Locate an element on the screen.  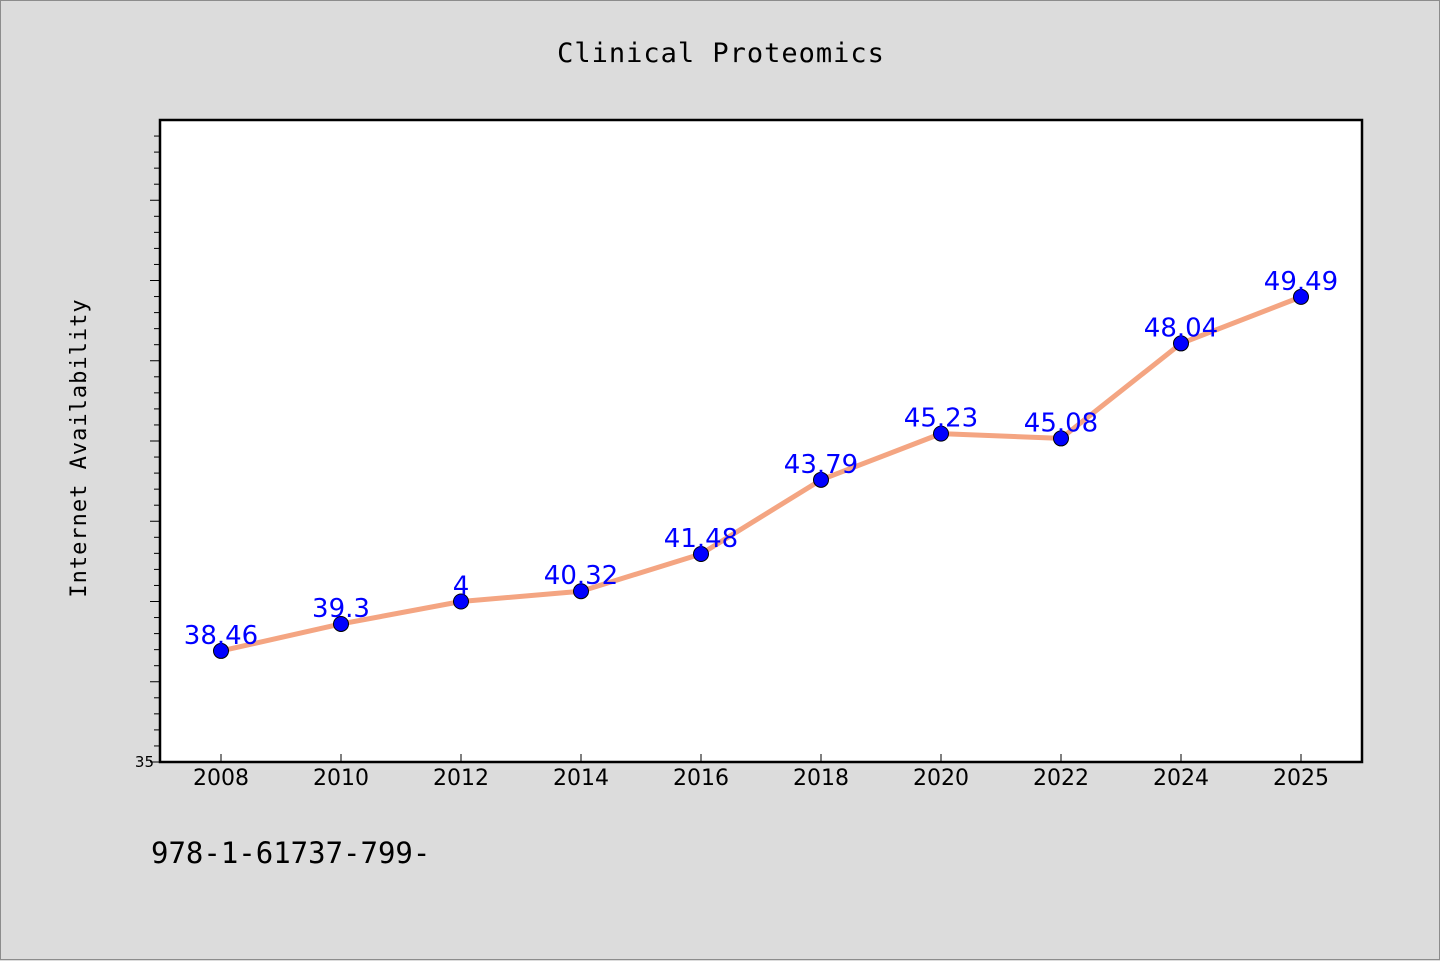
data-label: 43.79 is located at coordinates (821, 465).